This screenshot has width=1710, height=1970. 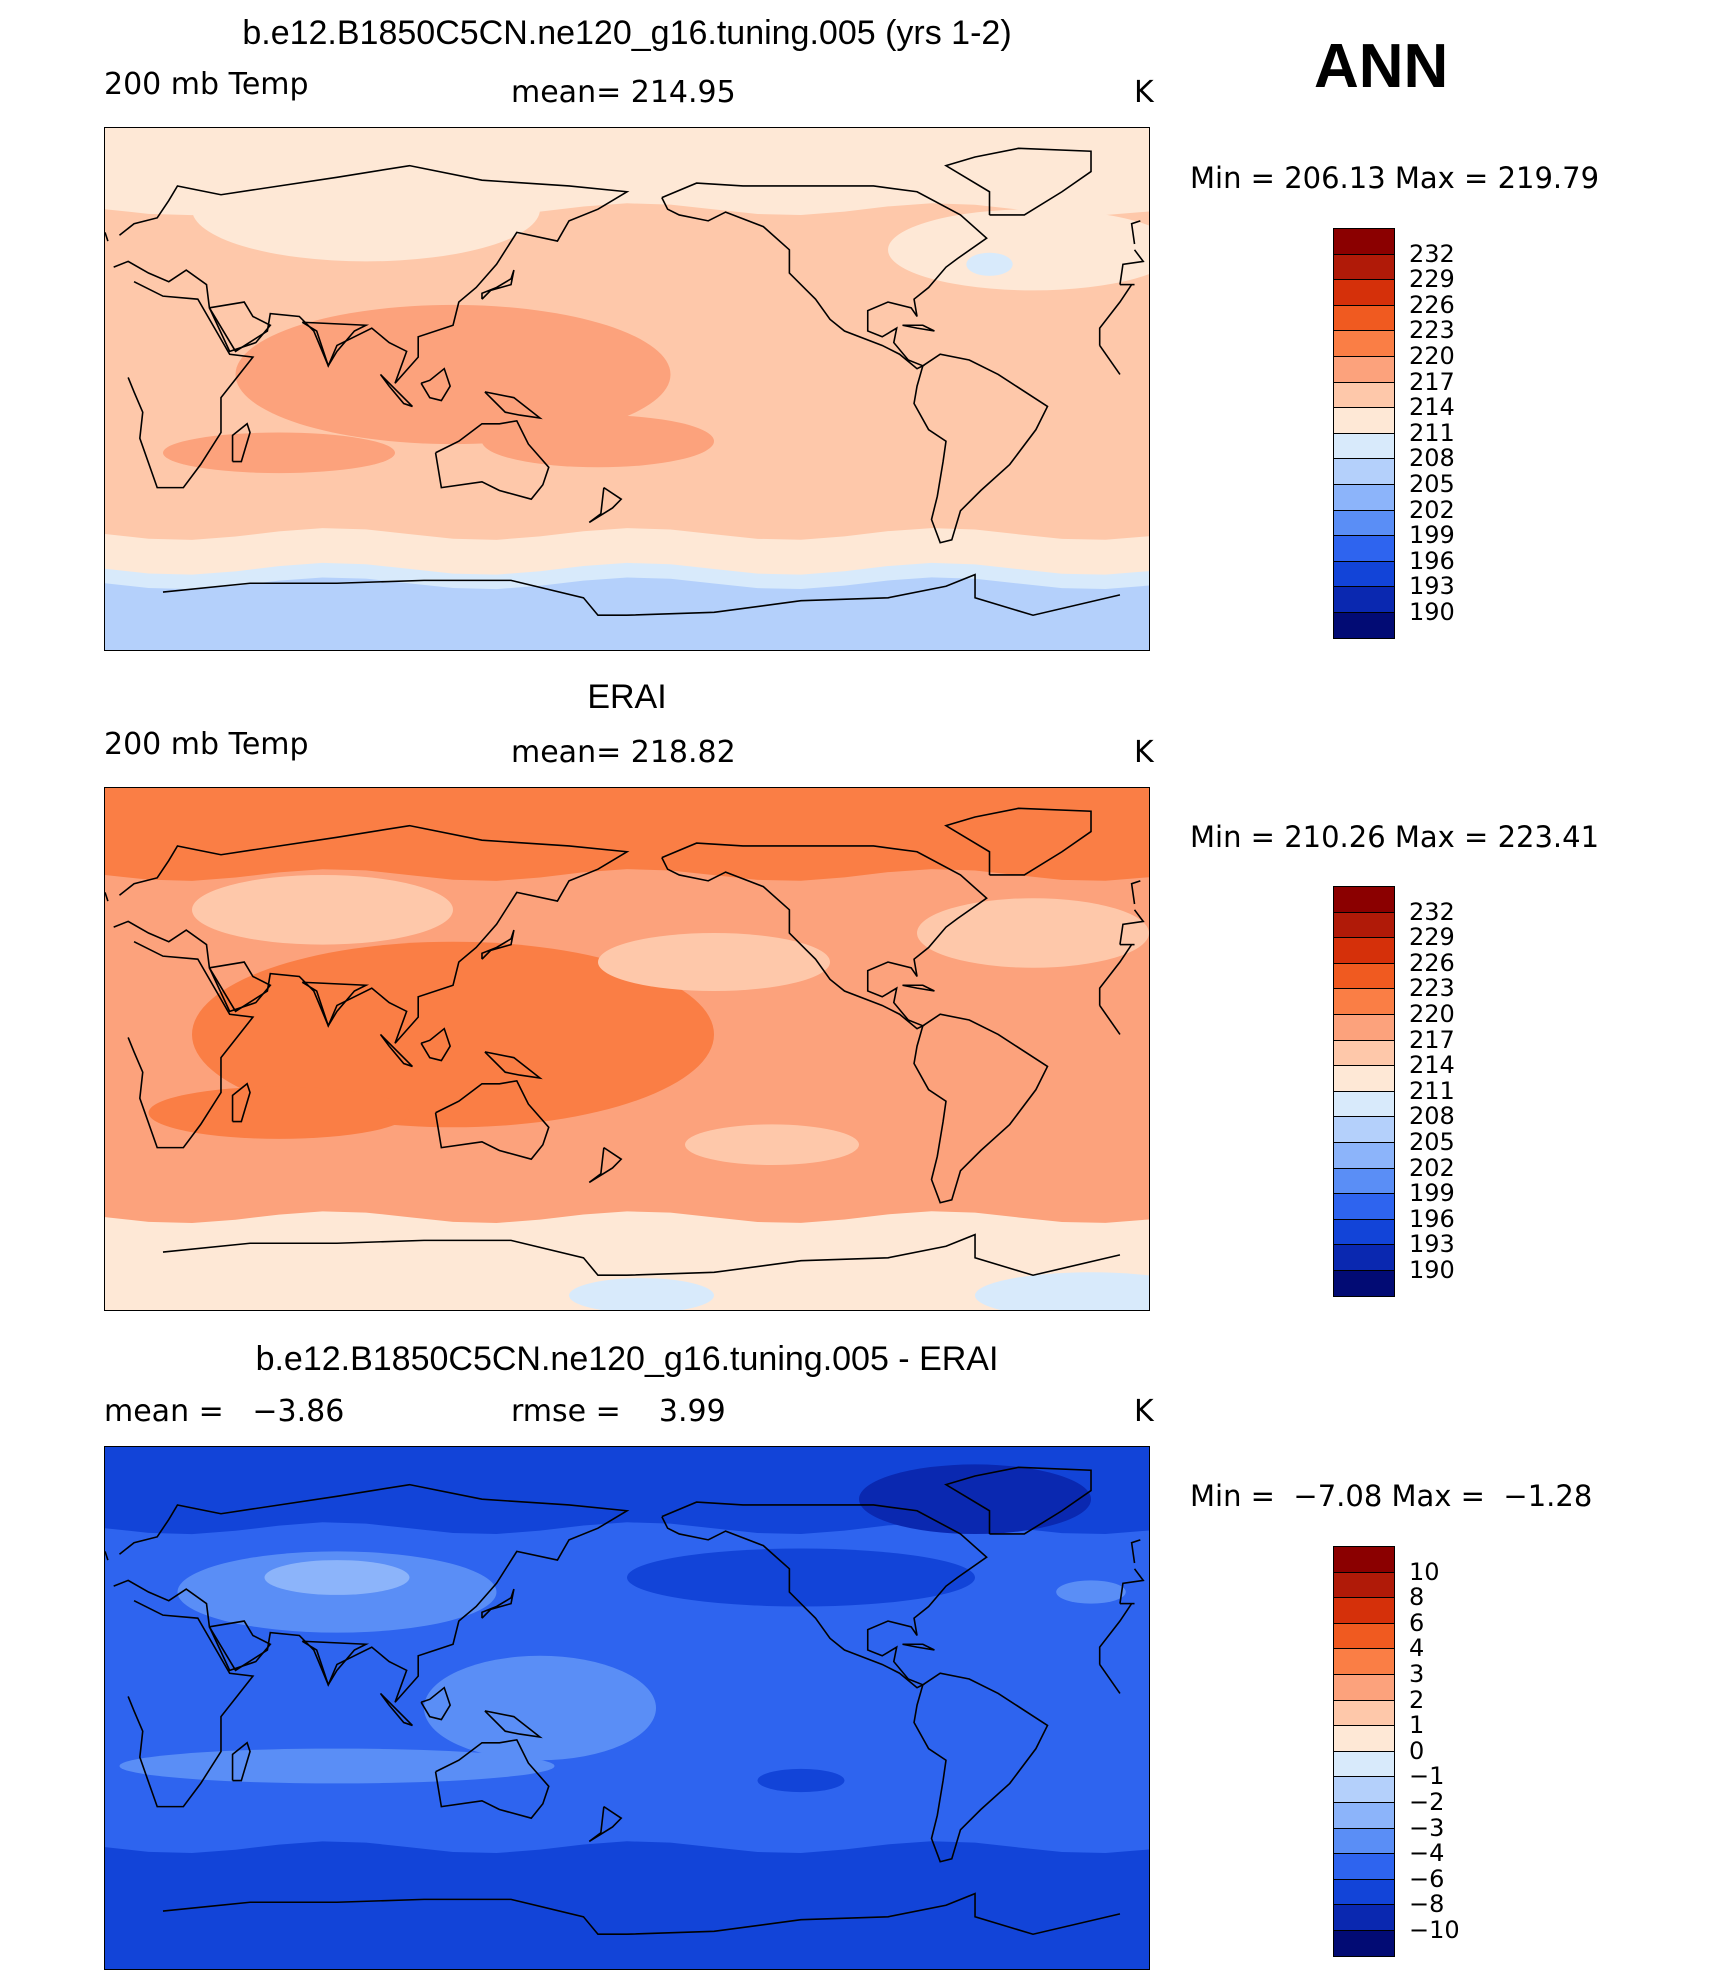 What do you see at coordinates (1427, 1904) in the screenshot?
I see `colorbar-label: −8` at bounding box center [1427, 1904].